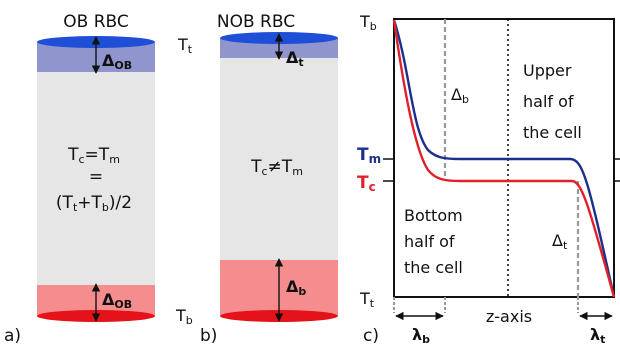 The width and height of the screenshot is (620, 347). Describe the element at coordinates (208, 336) in the screenshot. I see `panel-b-label: b)` at that location.